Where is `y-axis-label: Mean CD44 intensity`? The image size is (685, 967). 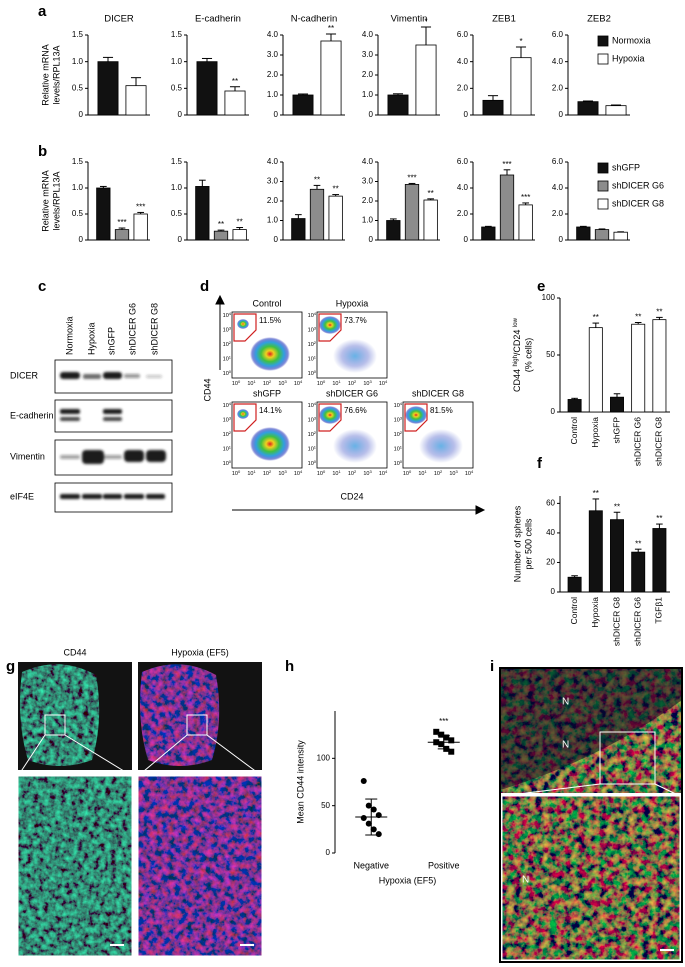 y-axis-label: Mean CD44 intensity is located at coordinates (300, 782).